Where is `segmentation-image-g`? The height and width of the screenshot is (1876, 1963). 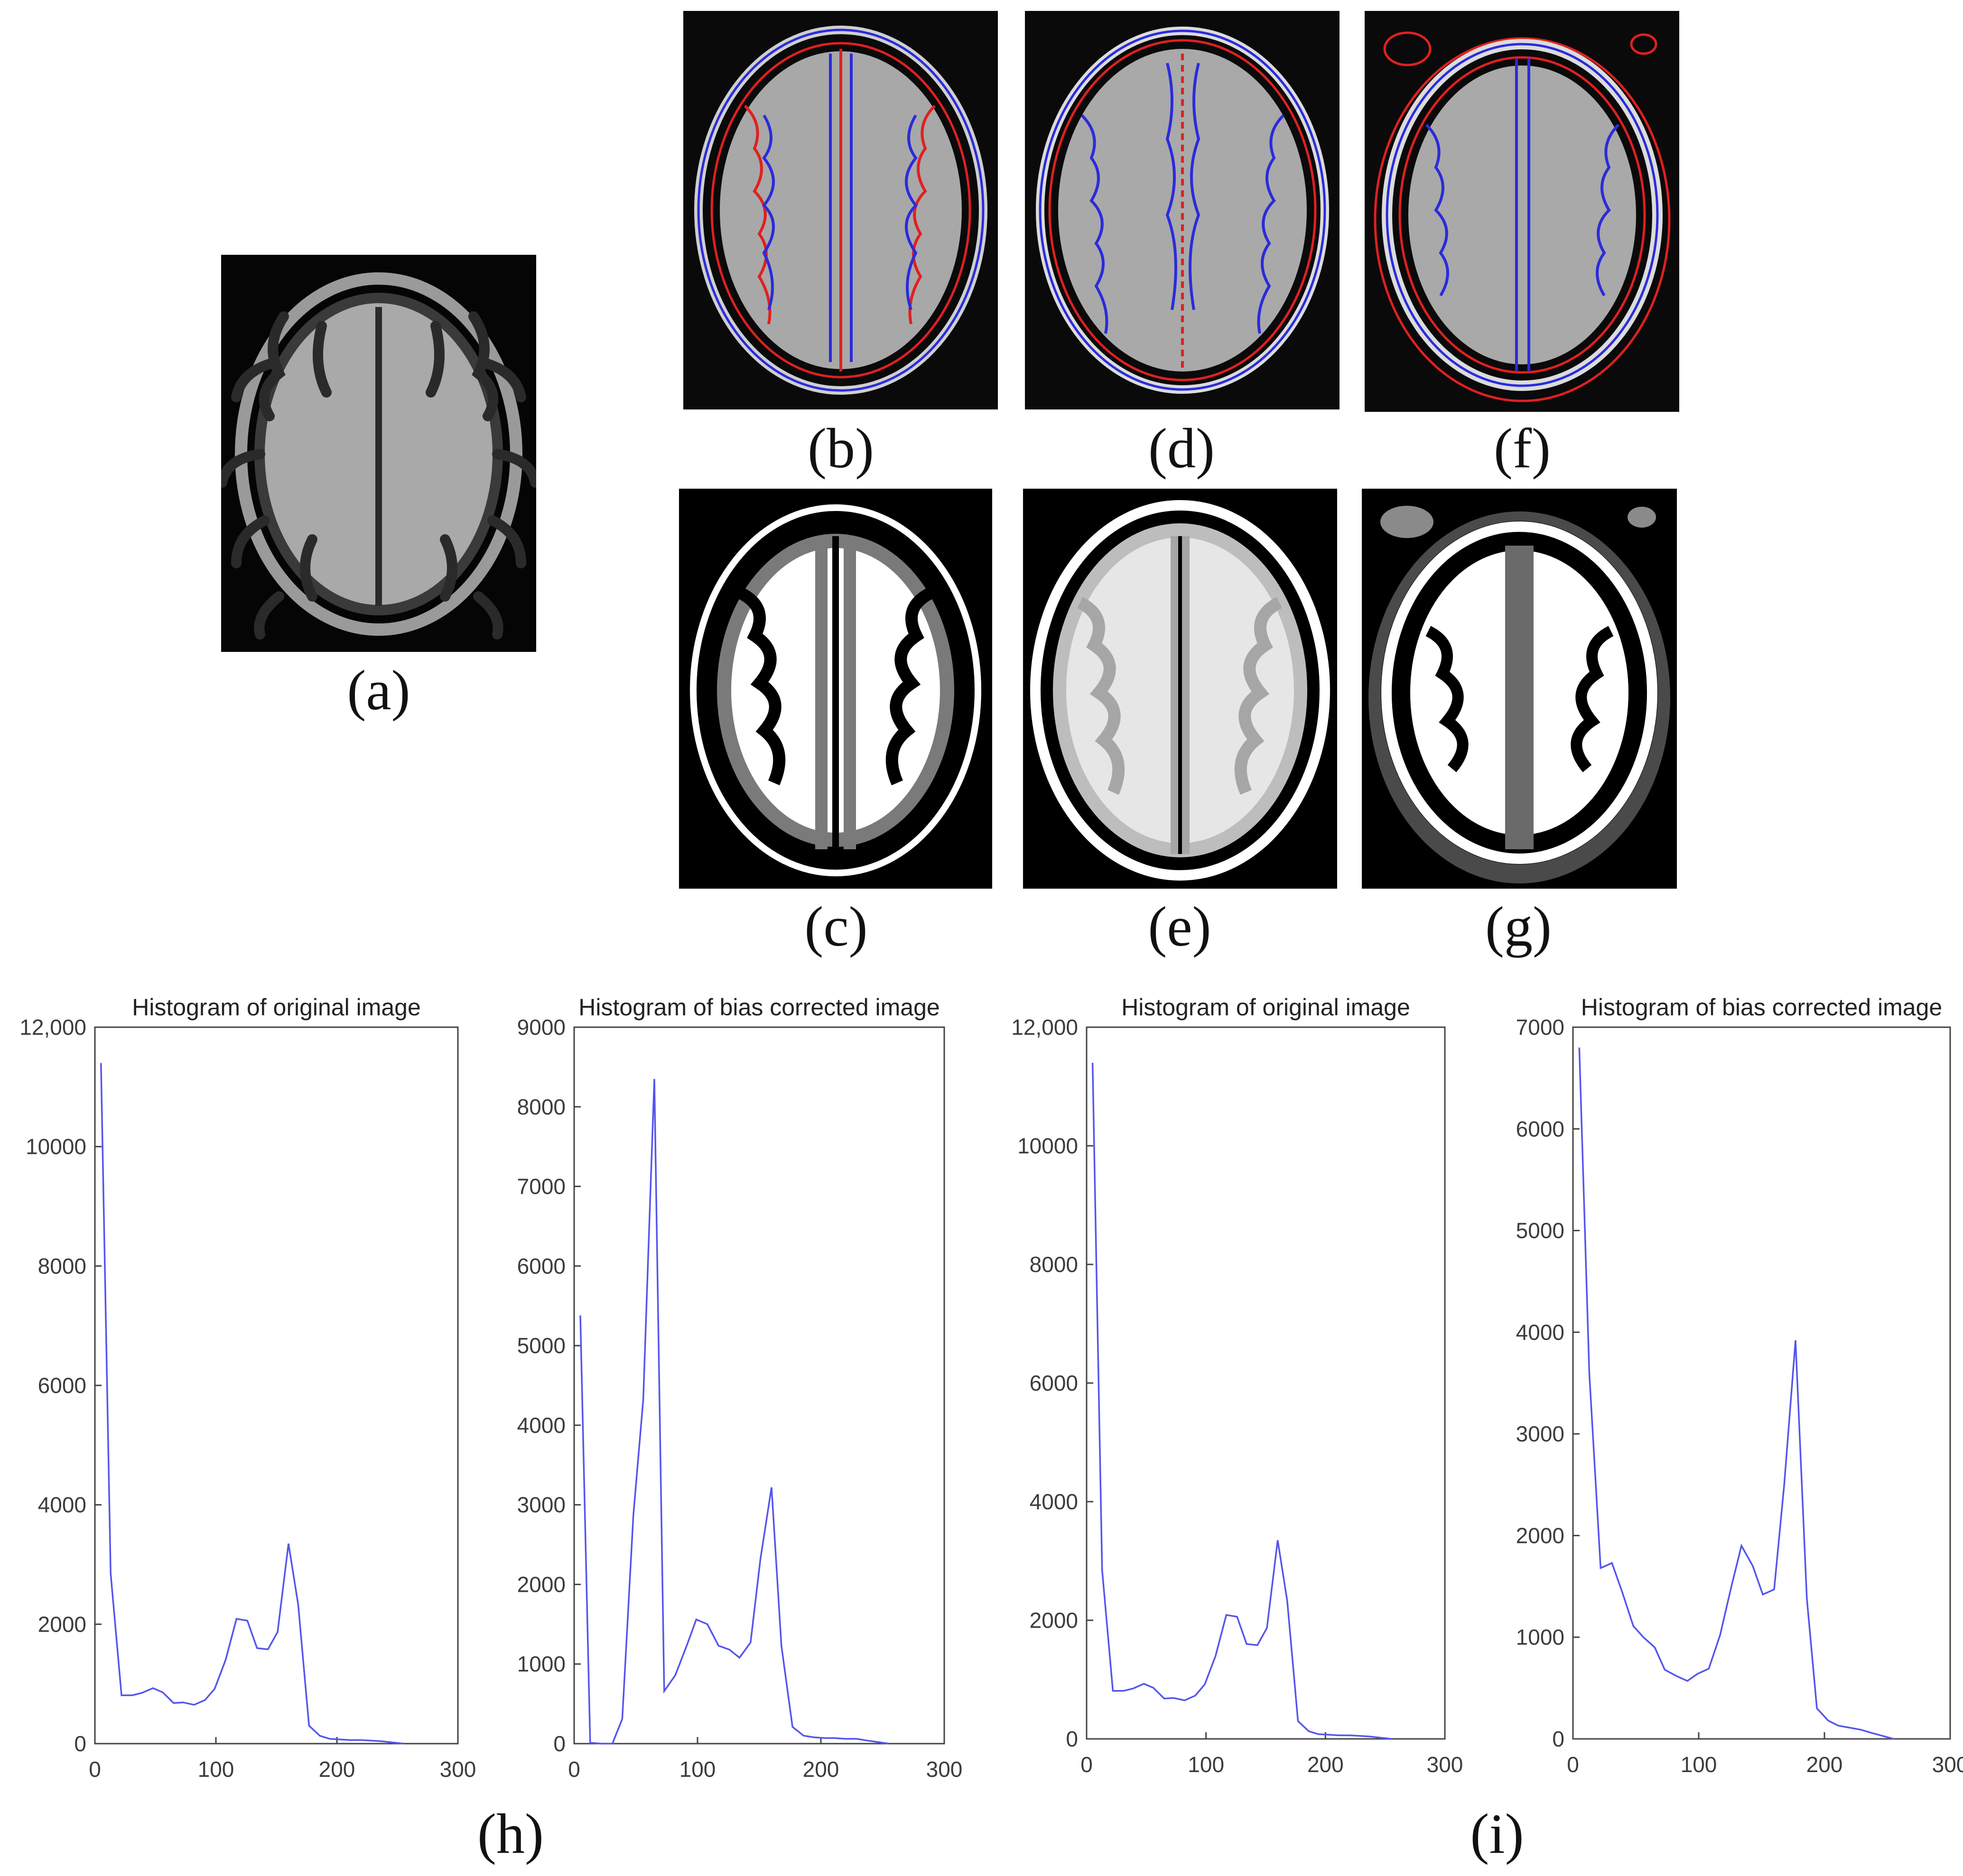 segmentation-image-g is located at coordinates (1519, 689).